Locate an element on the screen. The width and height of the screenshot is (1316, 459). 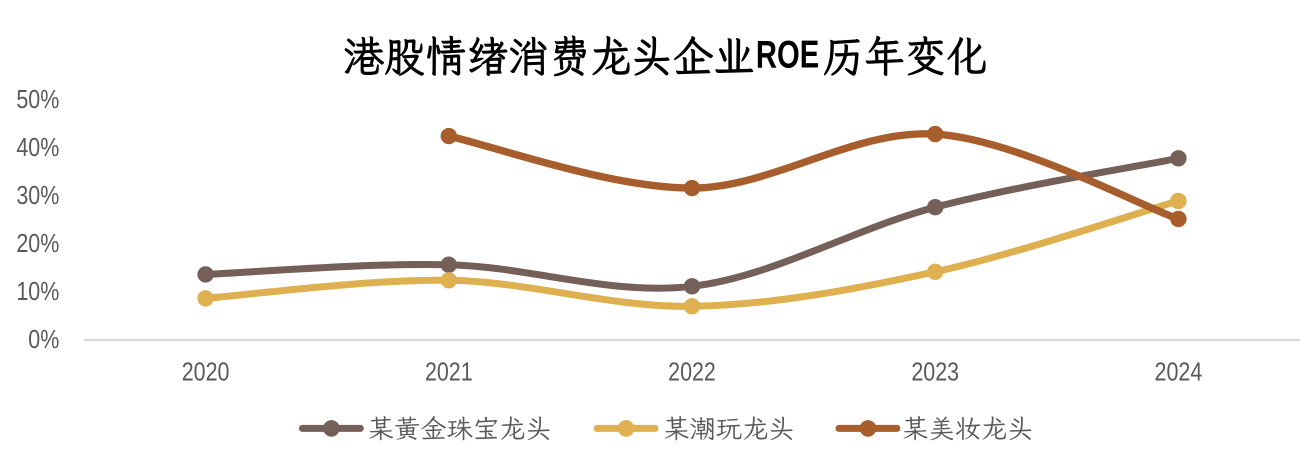
svg-text: 0% is located at coordinates (43, 339).